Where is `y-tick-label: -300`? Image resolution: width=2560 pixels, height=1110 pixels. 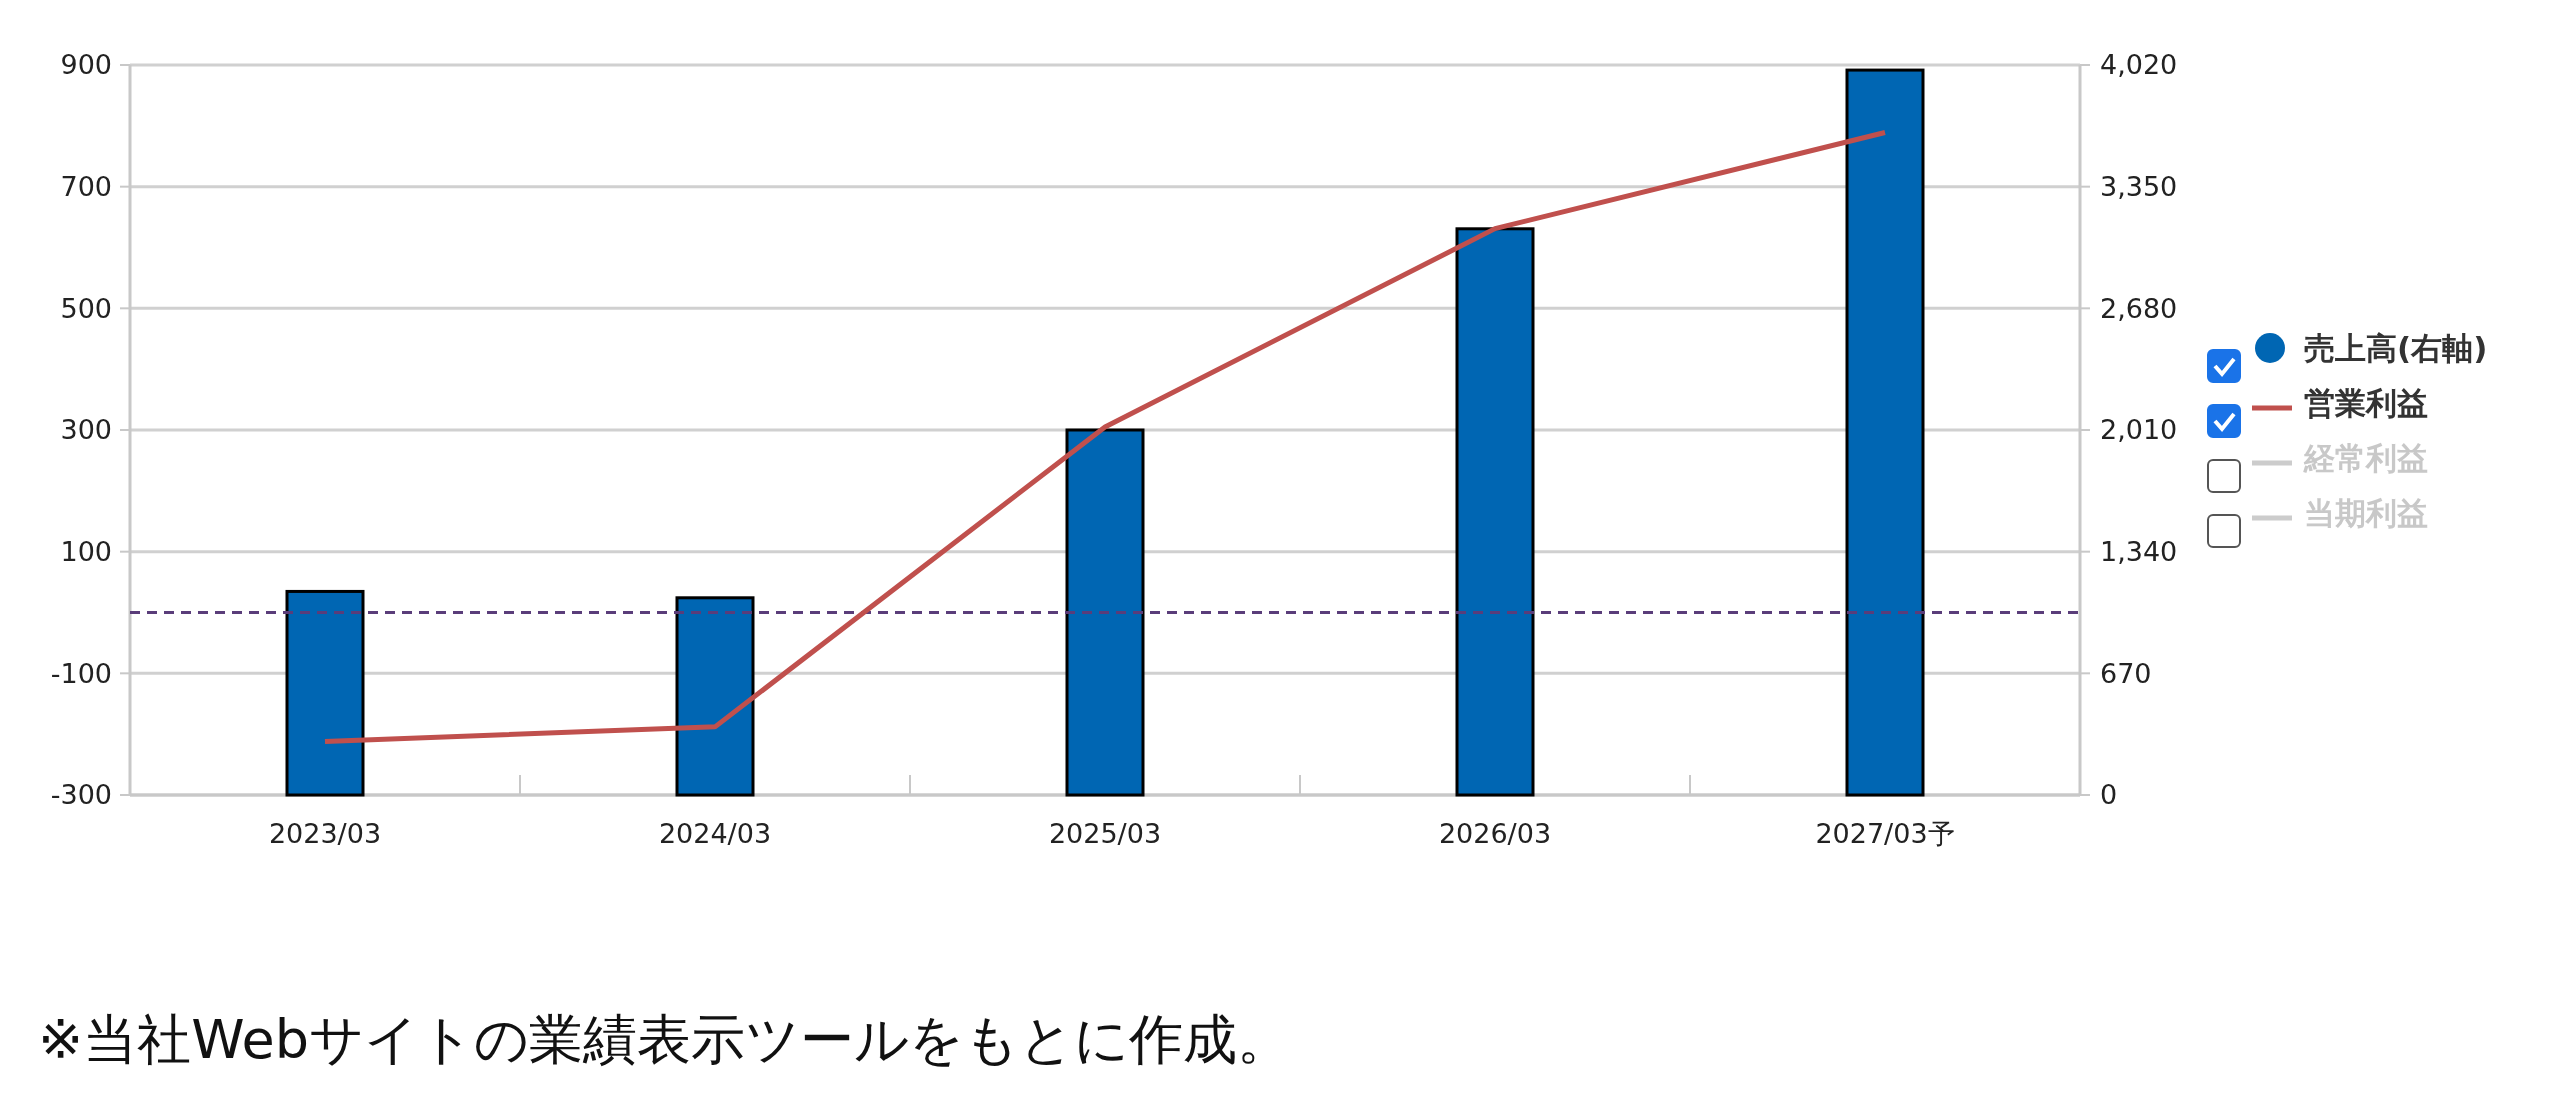 y-tick-label: -300 is located at coordinates (81, 795).